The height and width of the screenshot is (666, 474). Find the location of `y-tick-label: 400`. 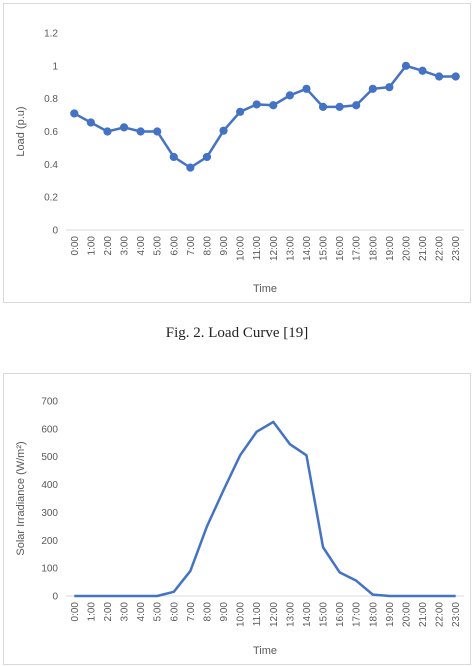

y-tick-label: 400 is located at coordinates (49, 485).